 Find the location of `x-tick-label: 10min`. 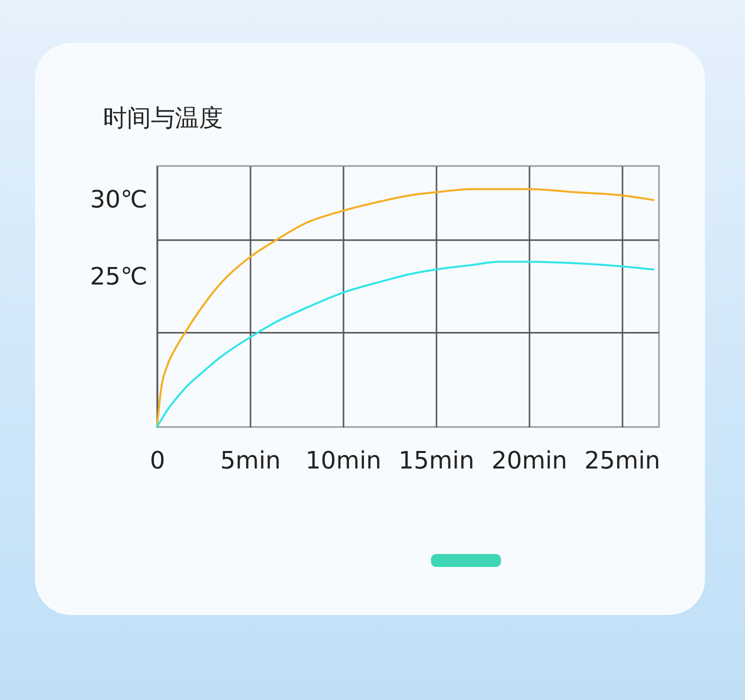

x-tick-label: 10min is located at coordinates (344, 460).